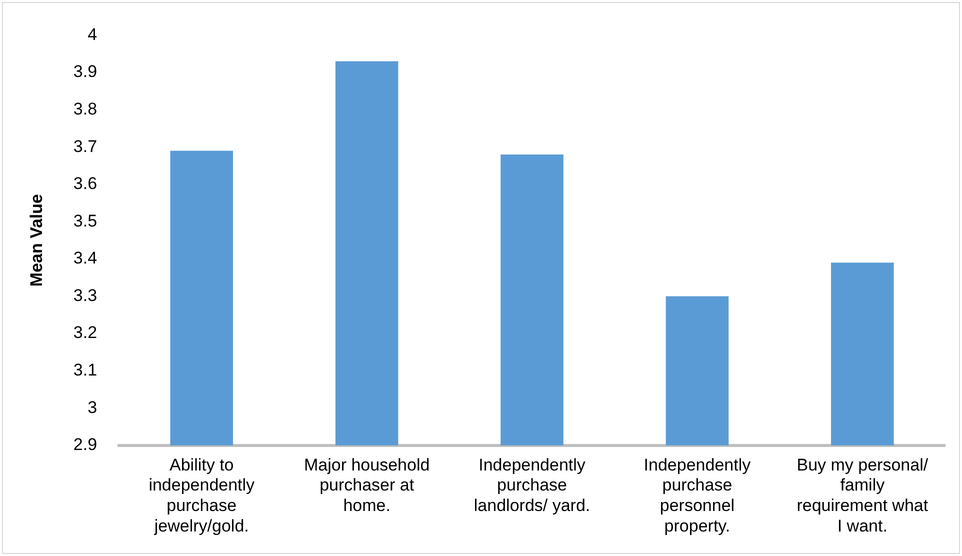 This screenshot has width=962, height=556. I want to click on x-tick-label: Independently purchase personnel property., so click(698, 495).